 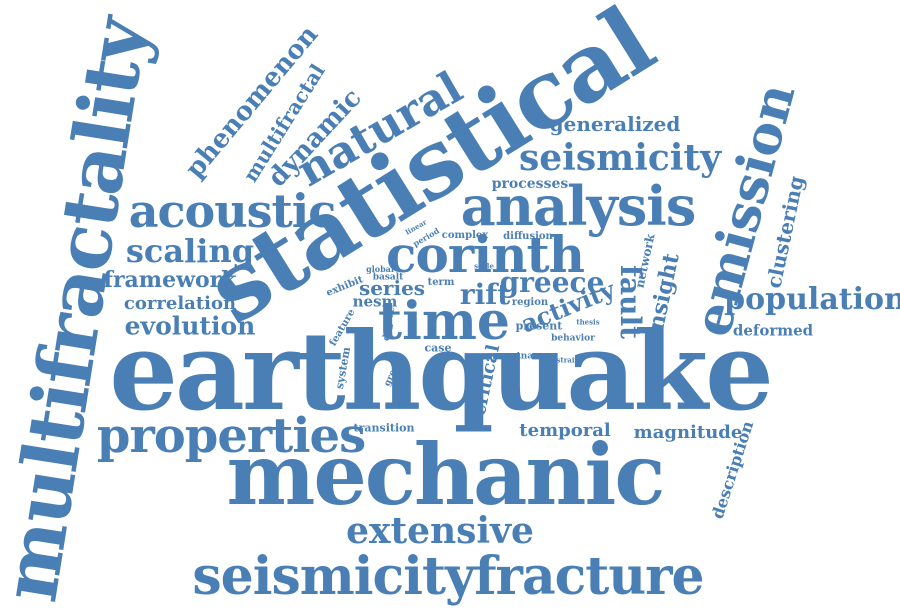 What do you see at coordinates (448, 576) in the screenshot?
I see `word-seismicityfracture: seismicityfracture` at bounding box center [448, 576].